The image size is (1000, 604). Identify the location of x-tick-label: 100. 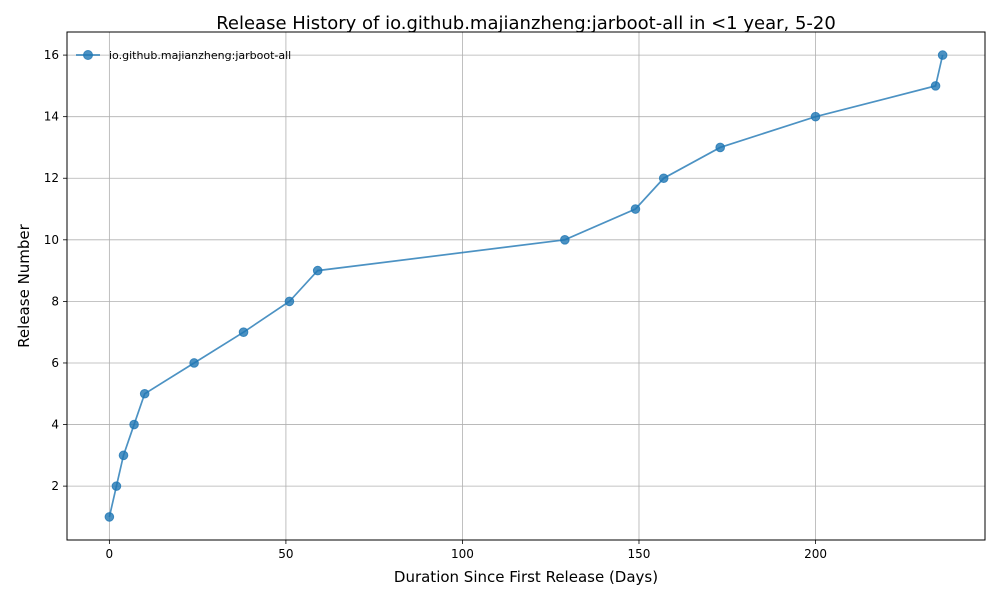
(462, 554).